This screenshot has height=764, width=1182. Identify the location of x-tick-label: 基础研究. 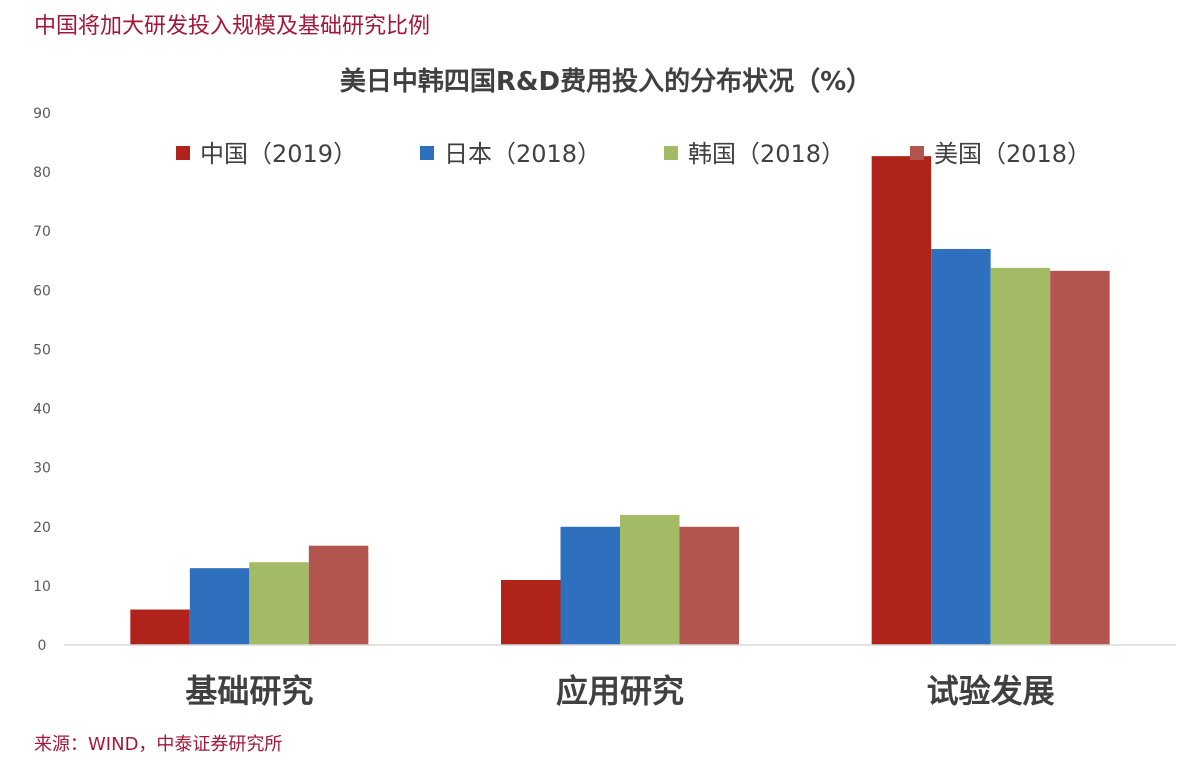
(249, 691).